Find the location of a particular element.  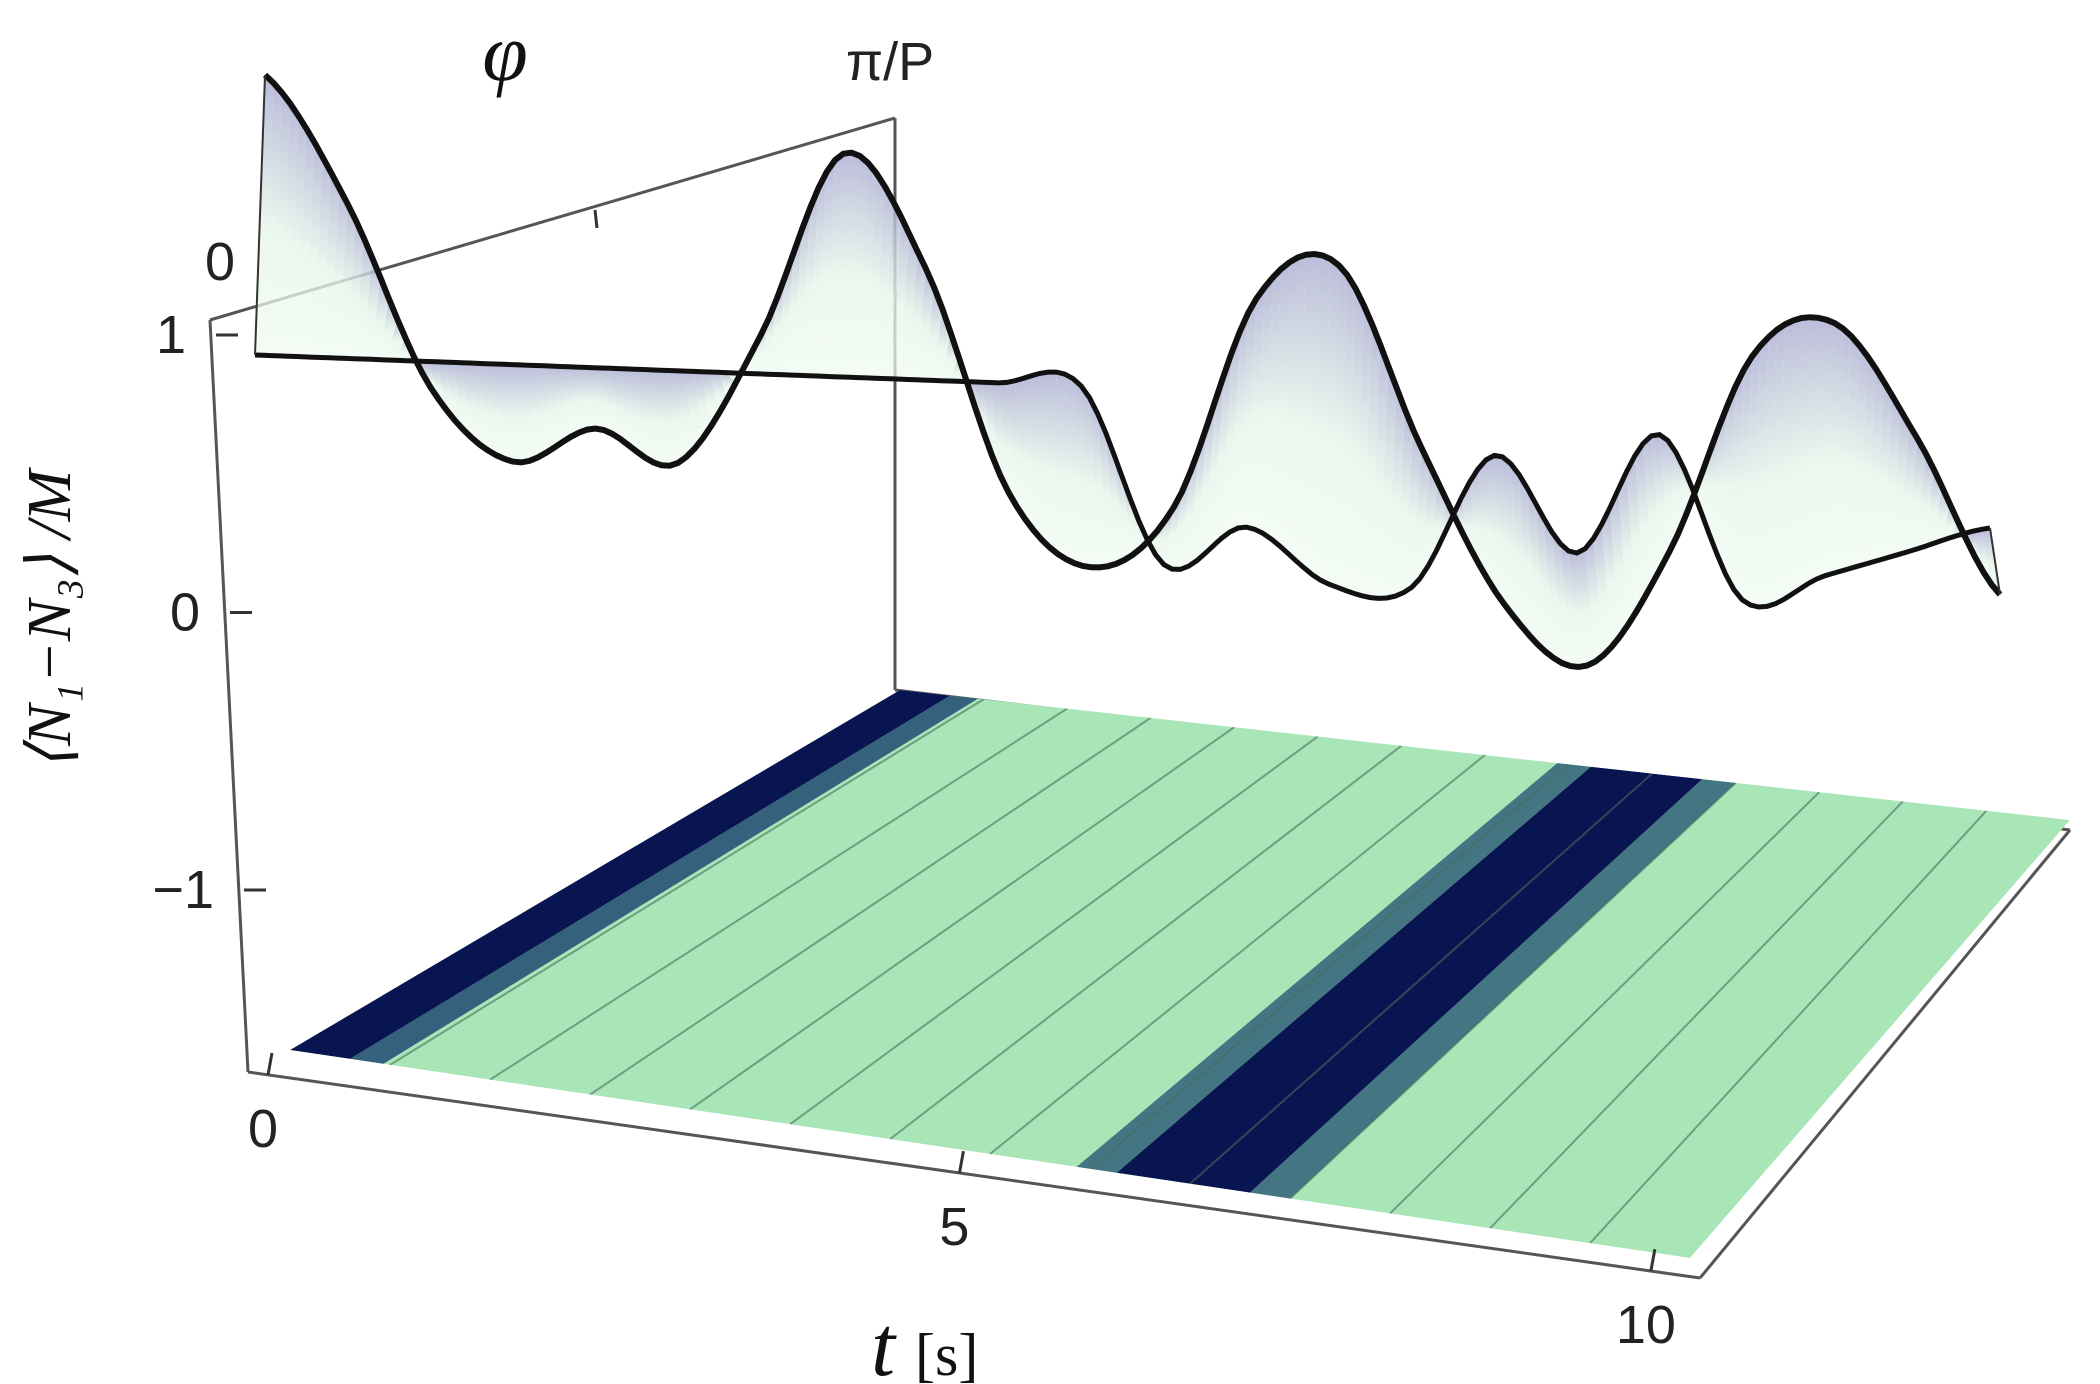

surface-edge is located at coordinates (1995, 561).